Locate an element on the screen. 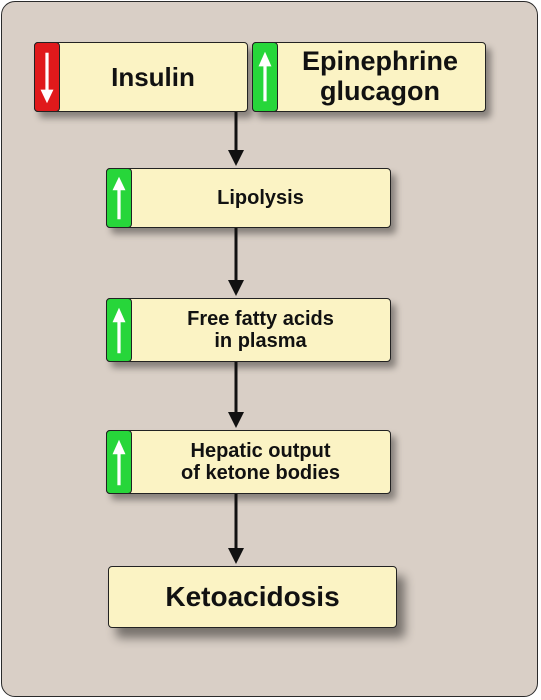 This screenshot has width=541, height=700. lipolysis-up-badge is located at coordinates (119, 198).